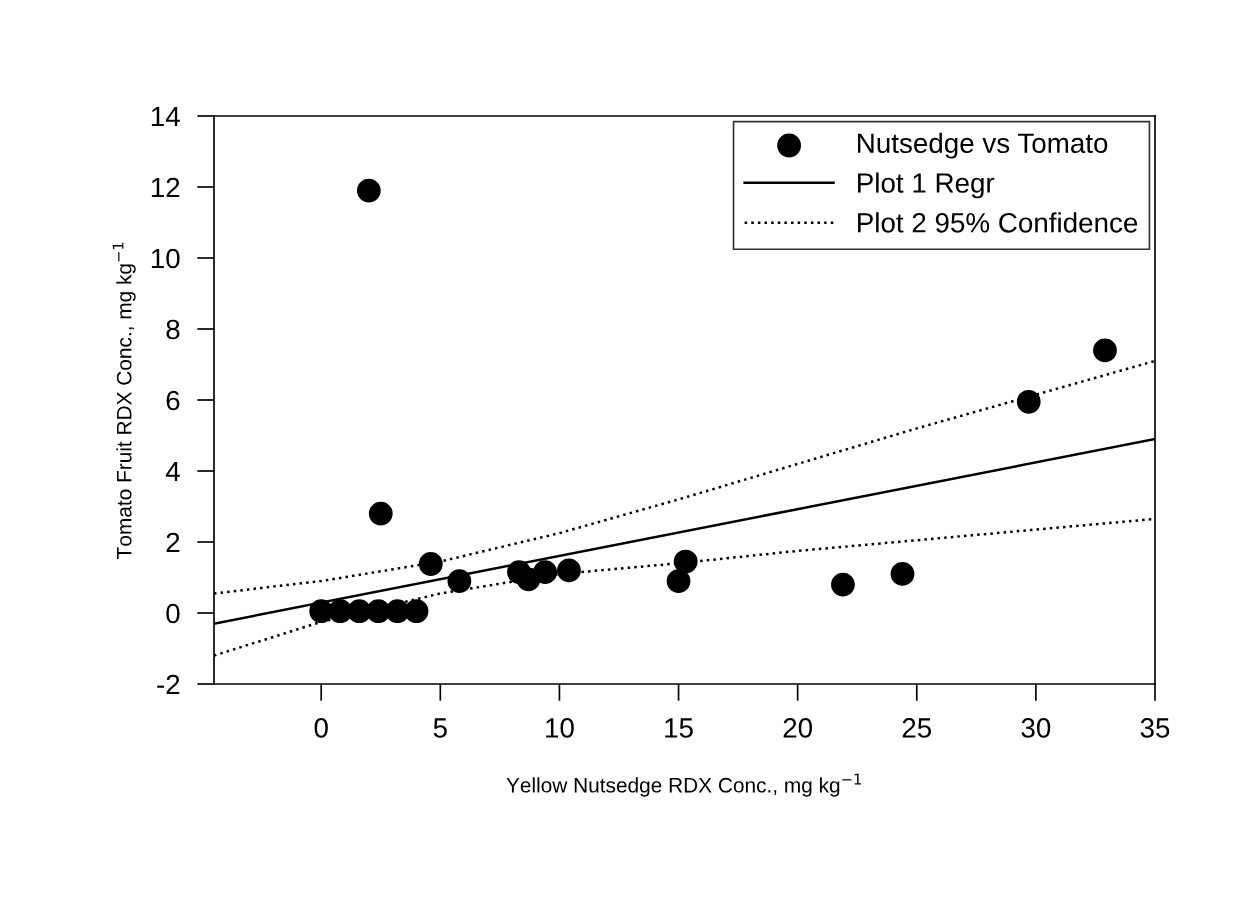  I want to click on x-tick-label: 20, so click(798, 728).